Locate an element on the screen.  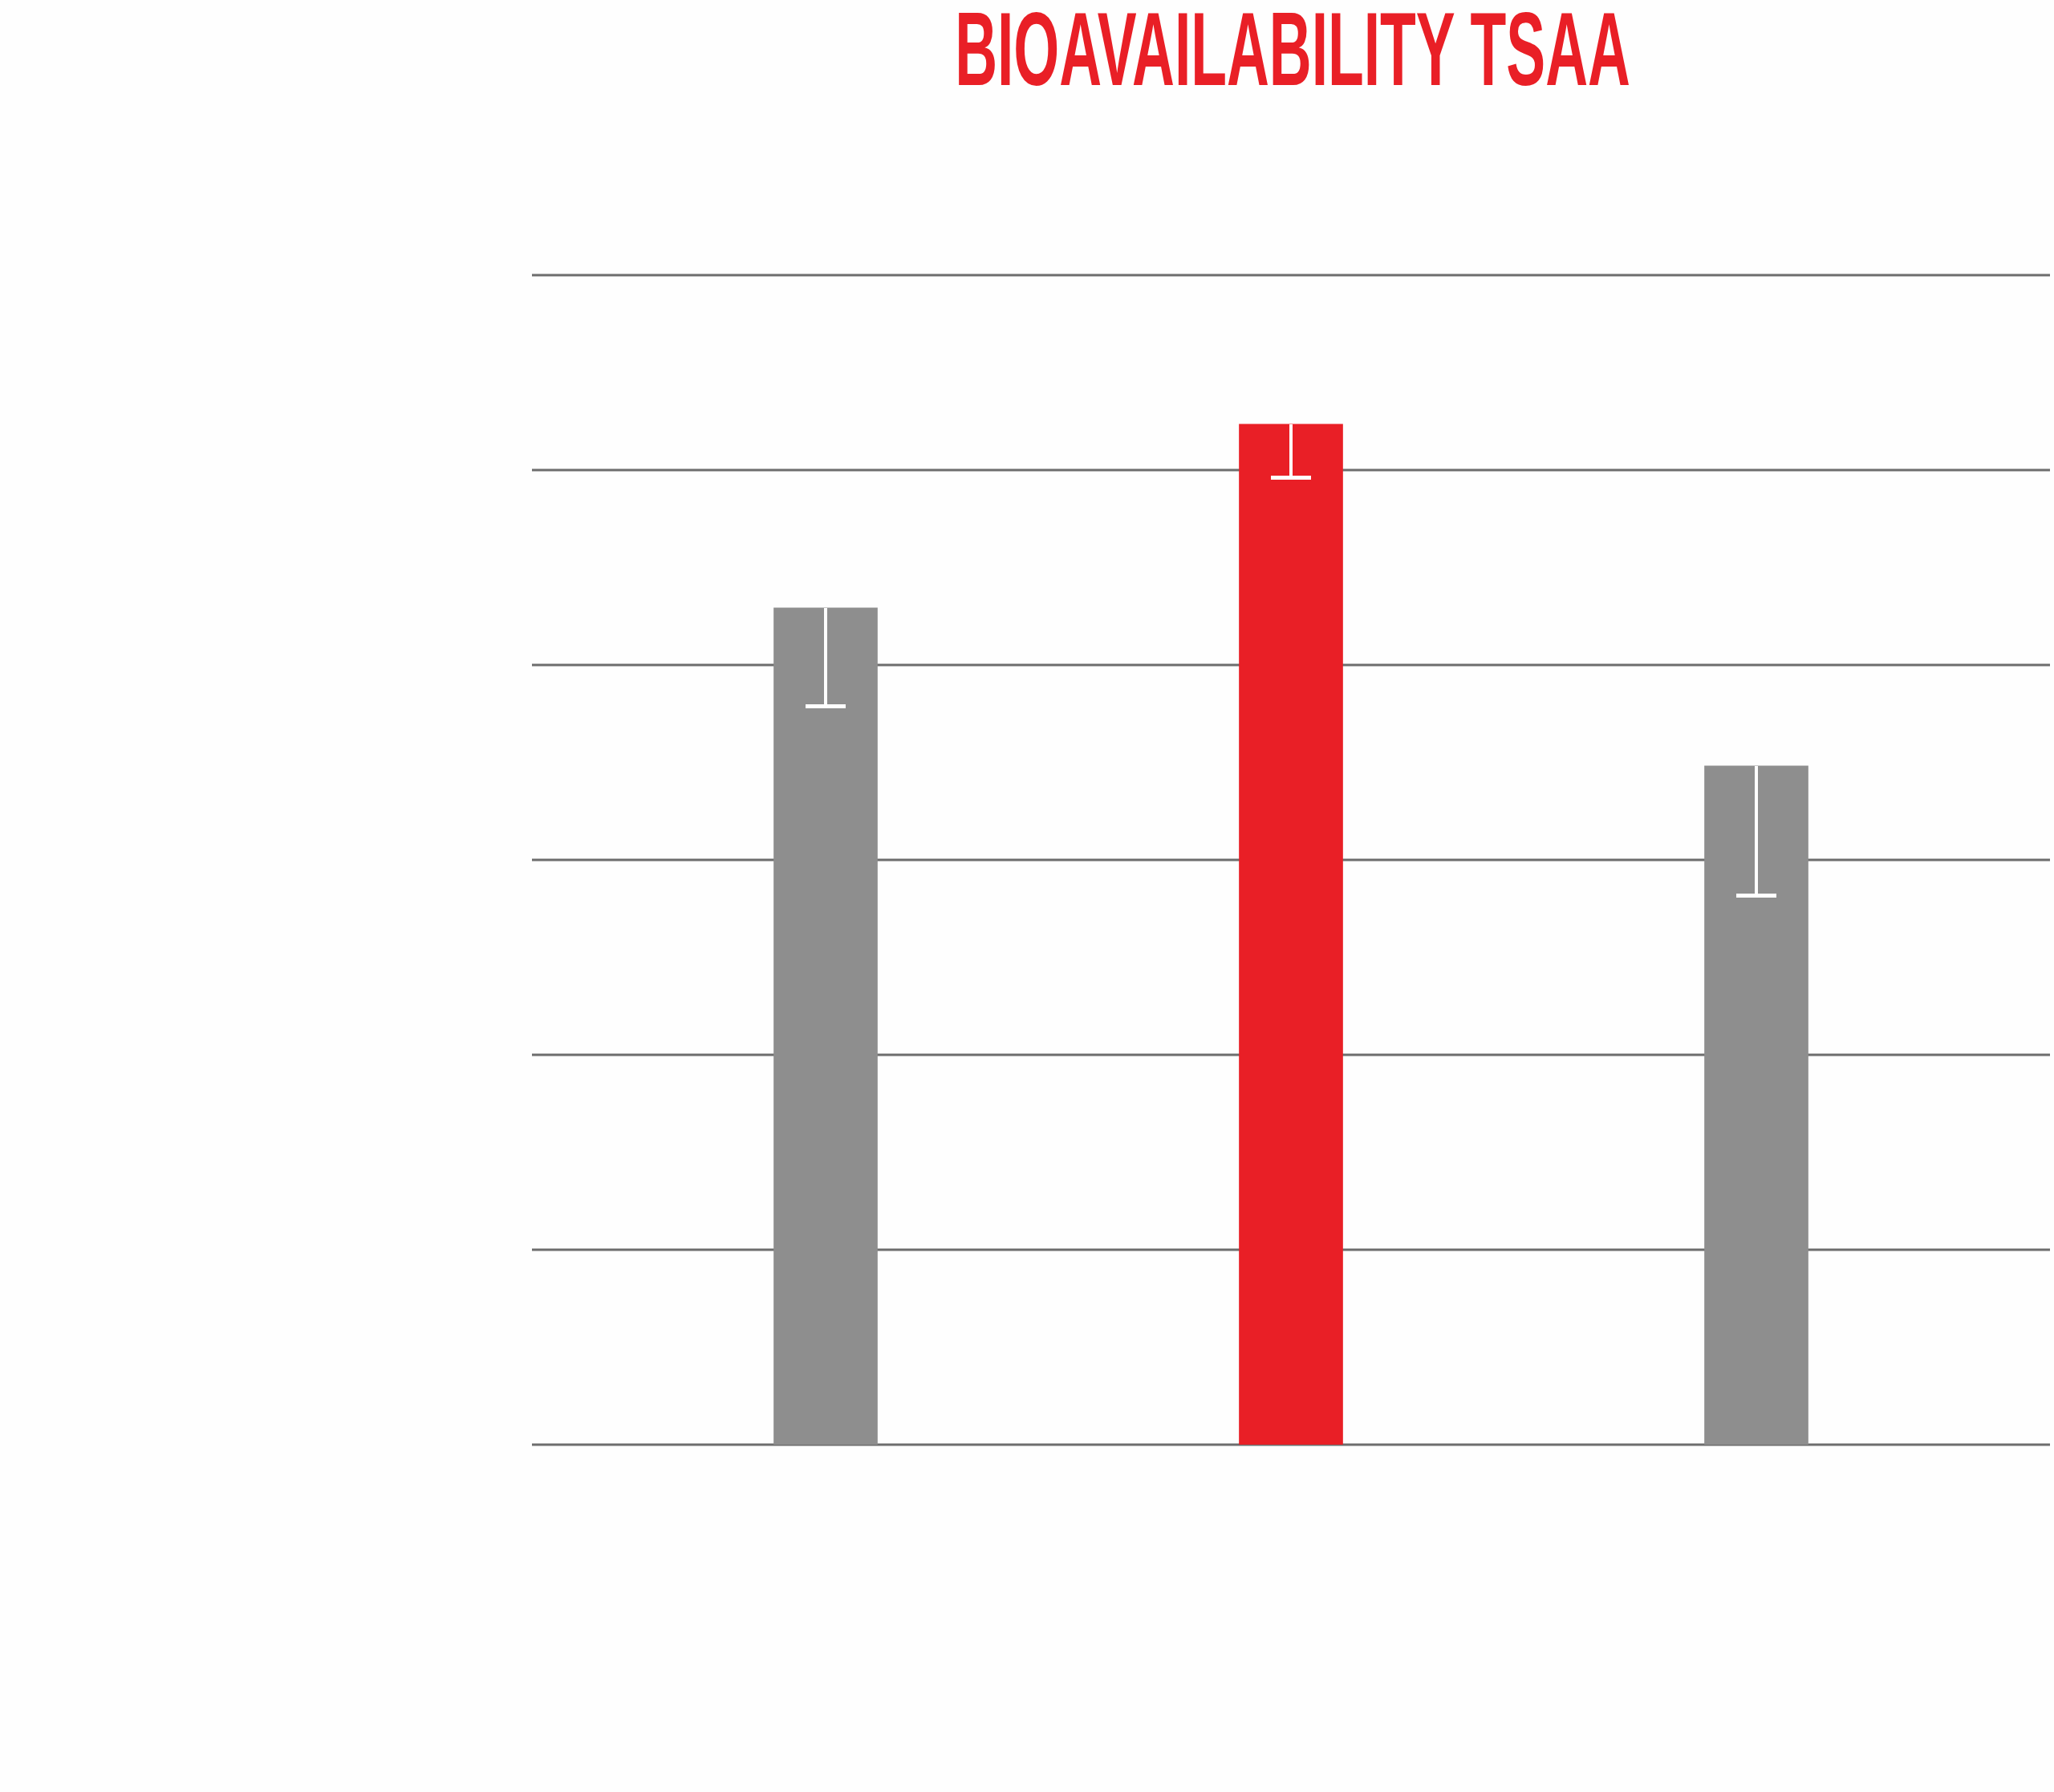
chart-title: BIOAVAILABILITY TSAA is located at coordinates (1293, 54).